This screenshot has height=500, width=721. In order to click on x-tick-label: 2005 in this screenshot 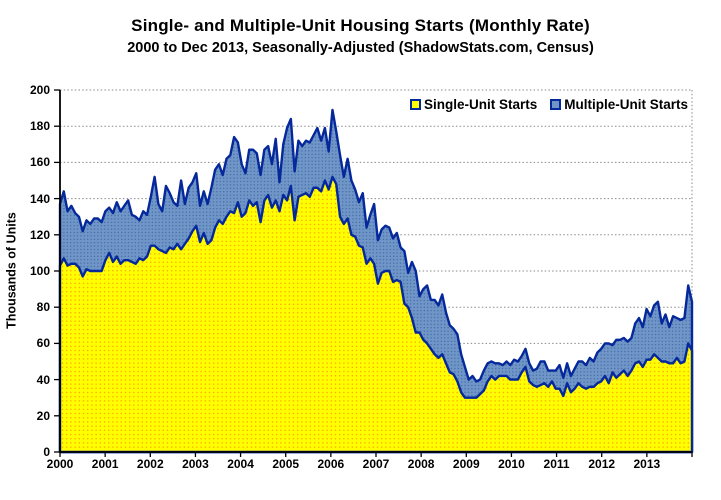, I will do `click(286, 464)`.